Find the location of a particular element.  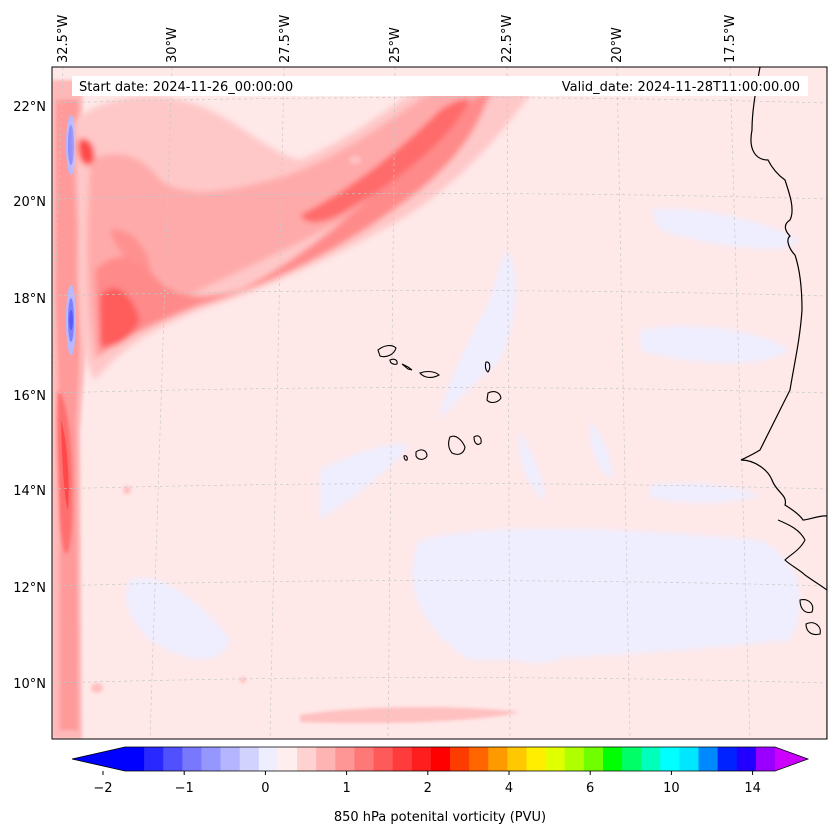

colorbar-tick-label: 10 is located at coordinates (671, 788).